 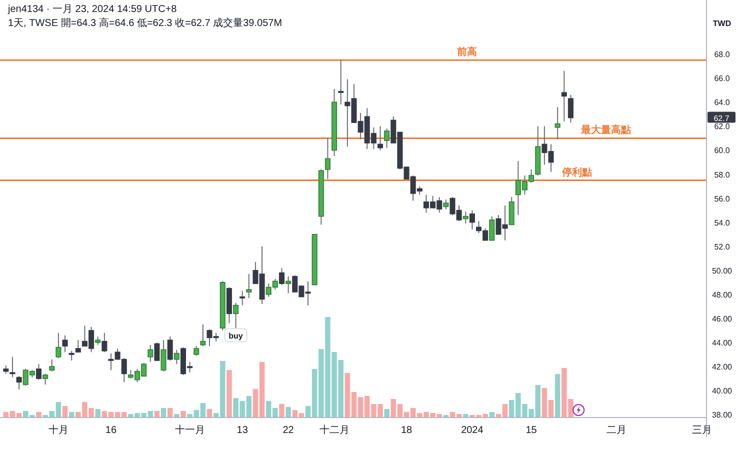 I want to click on y-tick-label: 62.0, so click(x=722, y=127).